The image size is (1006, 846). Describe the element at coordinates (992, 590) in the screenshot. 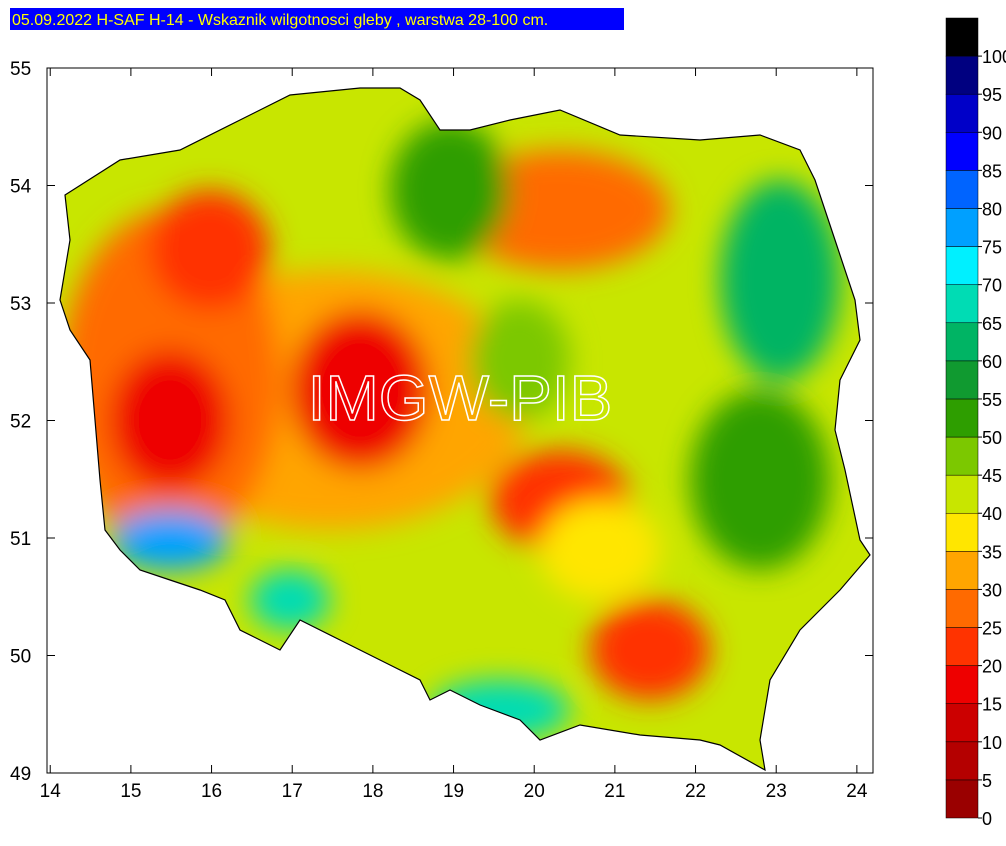

I see `colorbar-label: 30` at that location.